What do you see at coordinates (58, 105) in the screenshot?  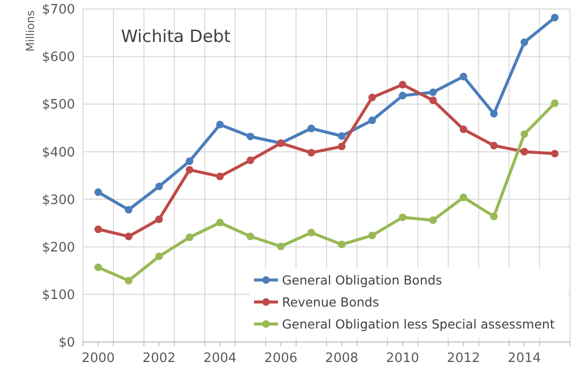 I see `y-tick-label: $500` at bounding box center [58, 105].